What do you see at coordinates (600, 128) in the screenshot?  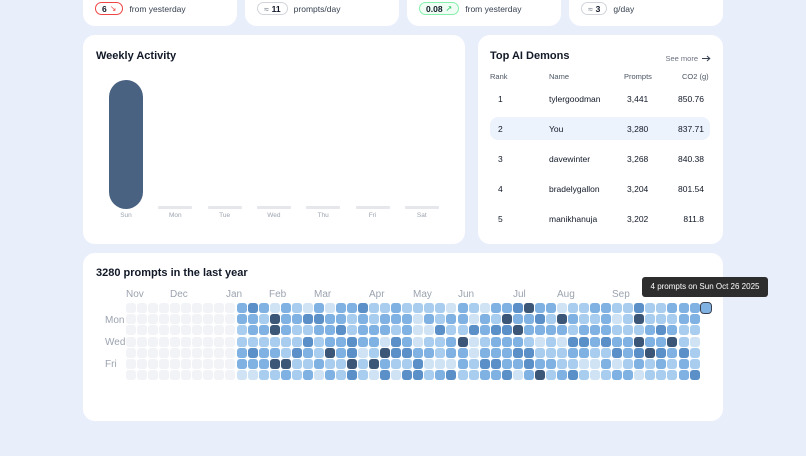 I see `table-row: 2 You 3,280 837.71` at bounding box center [600, 128].